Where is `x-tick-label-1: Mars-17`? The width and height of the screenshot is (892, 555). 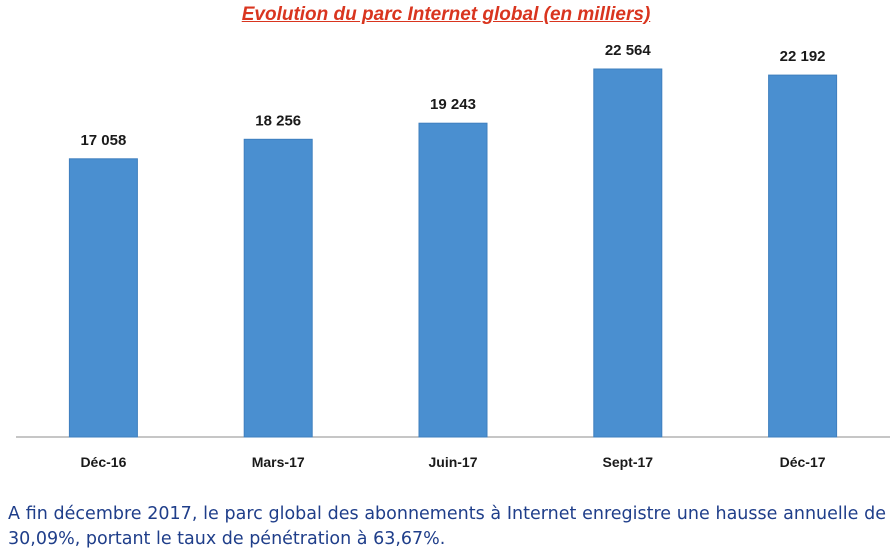
x-tick-label-1: Mars-17 is located at coordinates (278, 462).